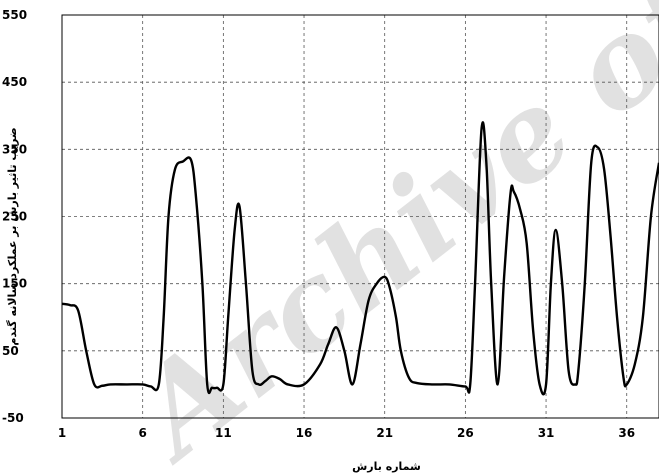  What do you see at coordinates (62, 433) in the screenshot?
I see `x-tick-label: 1` at bounding box center [62, 433].